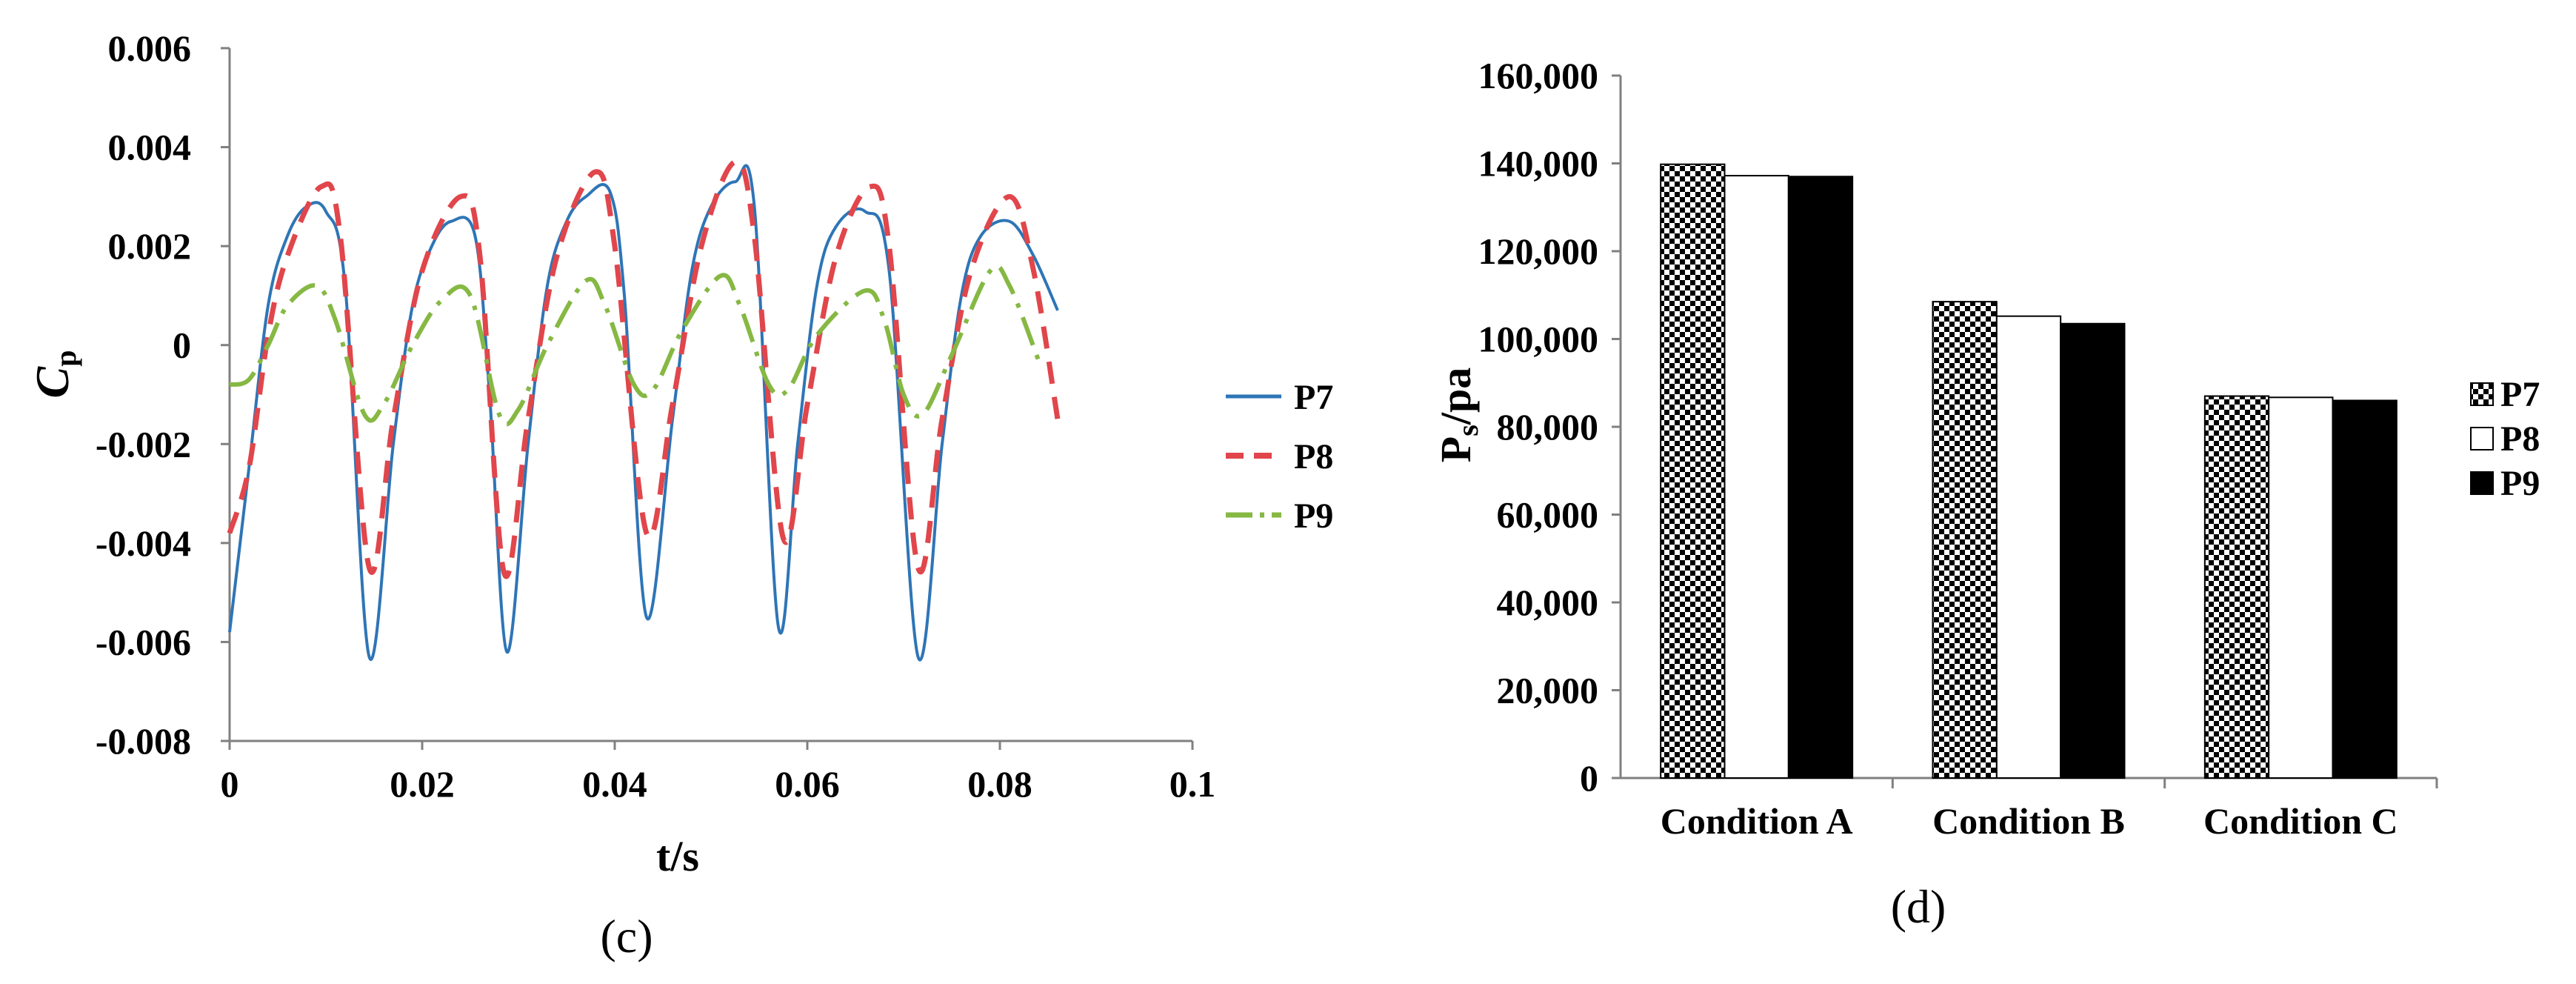 Image resolution: width=2576 pixels, height=984 pixels. What do you see at coordinates (150, 147) in the screenshot?
I see `line-chart-y-tick-label: 0.004` at bounding box center [150, 147].